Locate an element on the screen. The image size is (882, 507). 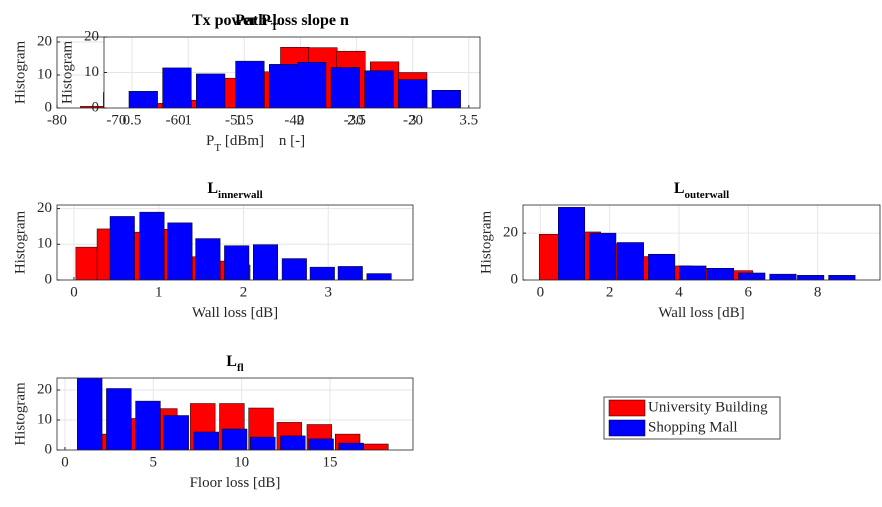
x-axis-label-part: Floor loss [dB] is located at coordinates (235, 483).